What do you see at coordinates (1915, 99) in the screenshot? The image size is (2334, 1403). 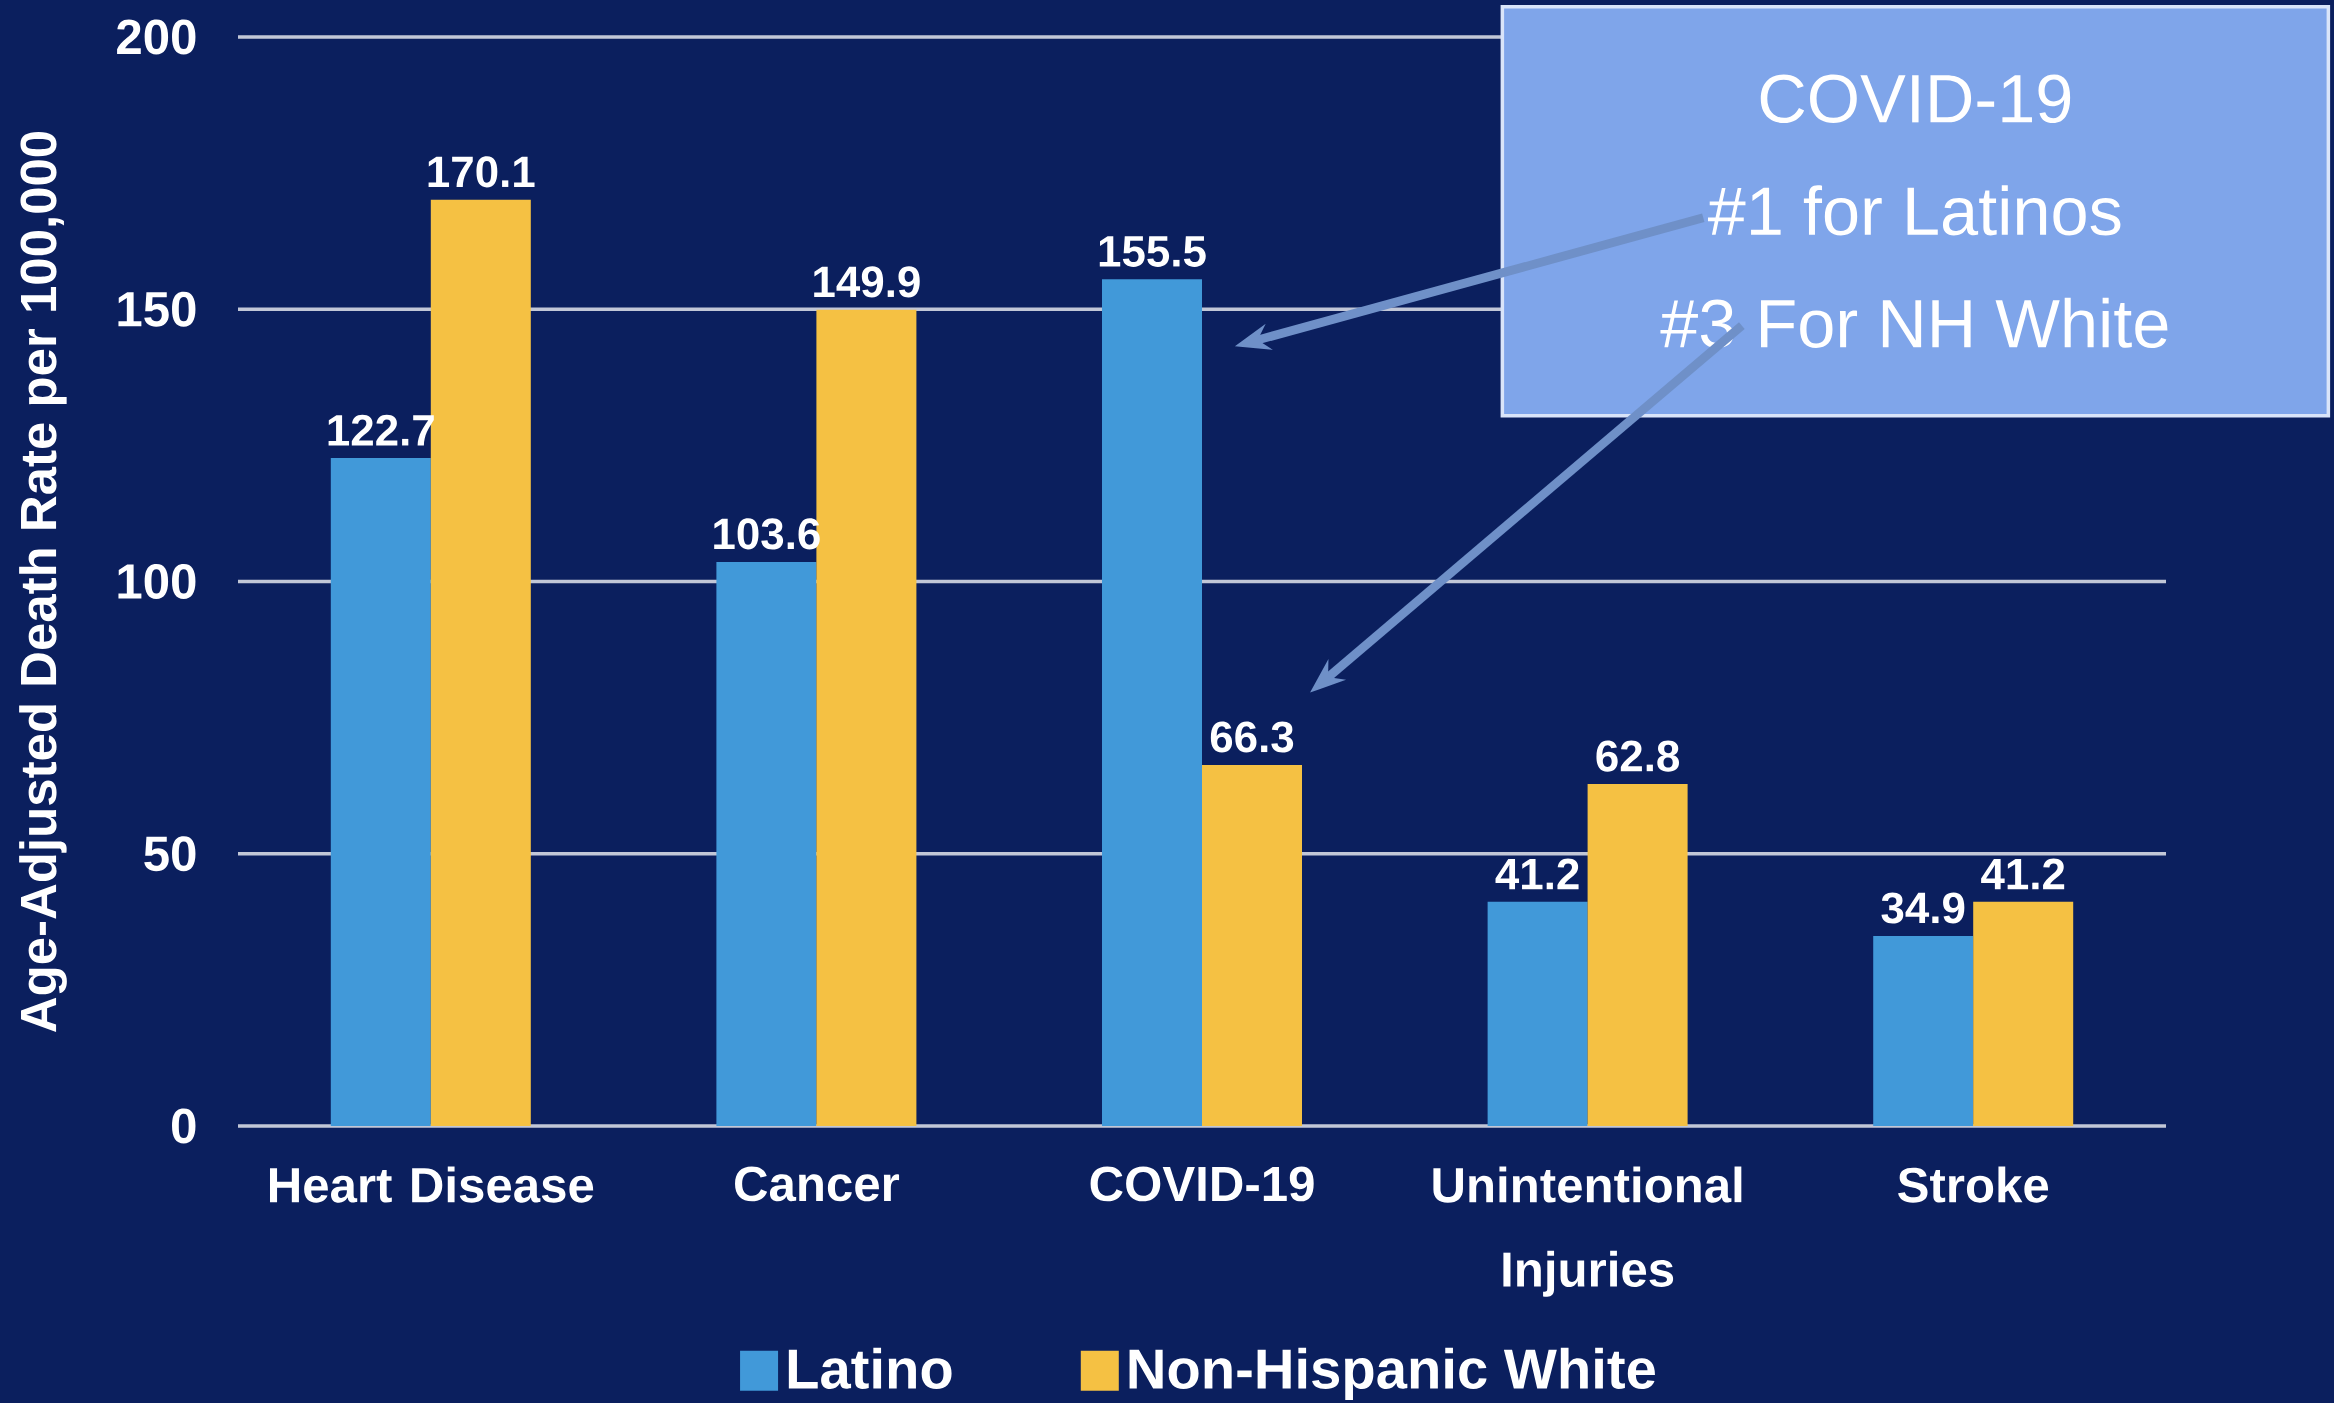 I see `annotation: COVID-19` at bounding box center [1915, 99].